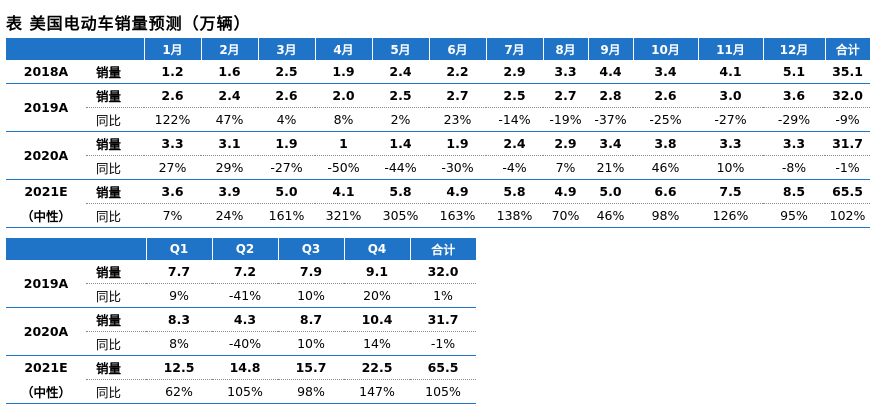 The height and width of the screenshot is (418, 871). I want to click on header-cell: 合计, so click(442, 249).